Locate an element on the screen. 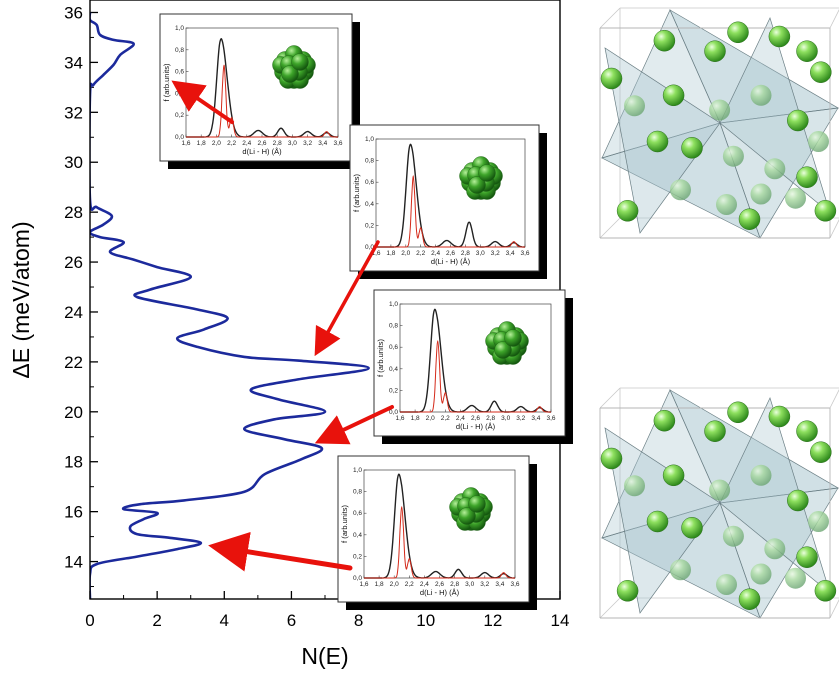  inset-frame is located at coordinates (256, 87).